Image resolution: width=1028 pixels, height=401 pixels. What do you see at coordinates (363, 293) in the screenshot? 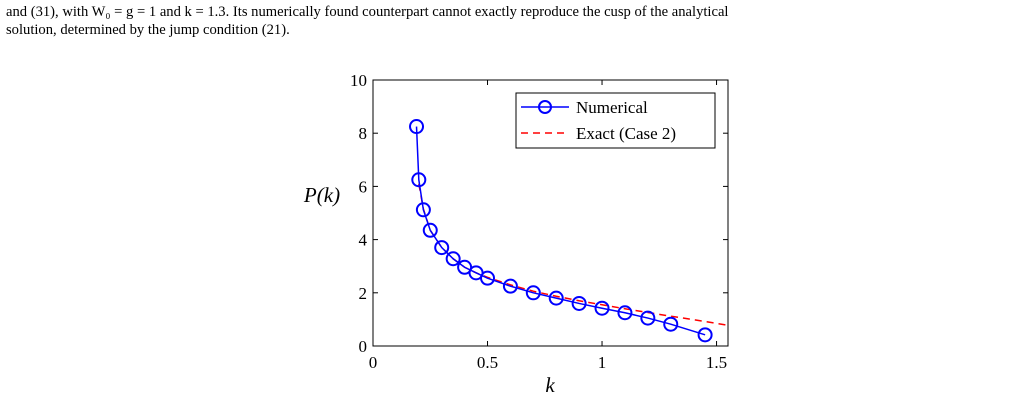
I see `y-tick-label: 2` at bounding box center [363, 293].